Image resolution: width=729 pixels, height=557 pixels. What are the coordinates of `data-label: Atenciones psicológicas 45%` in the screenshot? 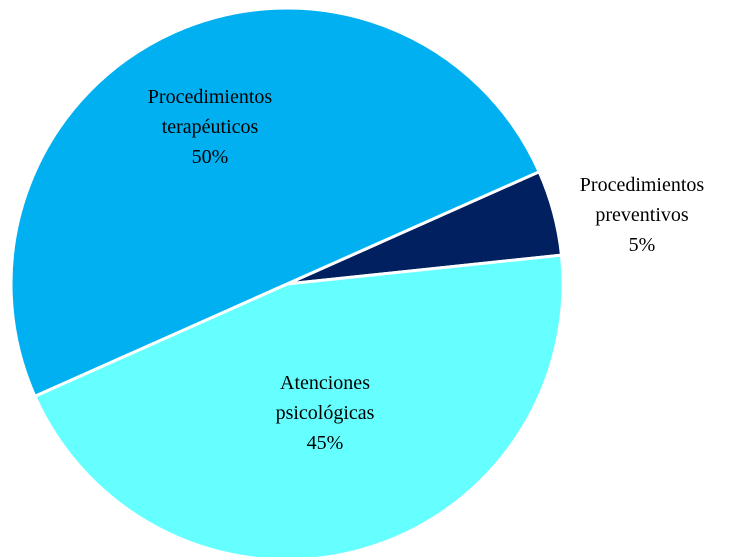 It's located at (325, 413).